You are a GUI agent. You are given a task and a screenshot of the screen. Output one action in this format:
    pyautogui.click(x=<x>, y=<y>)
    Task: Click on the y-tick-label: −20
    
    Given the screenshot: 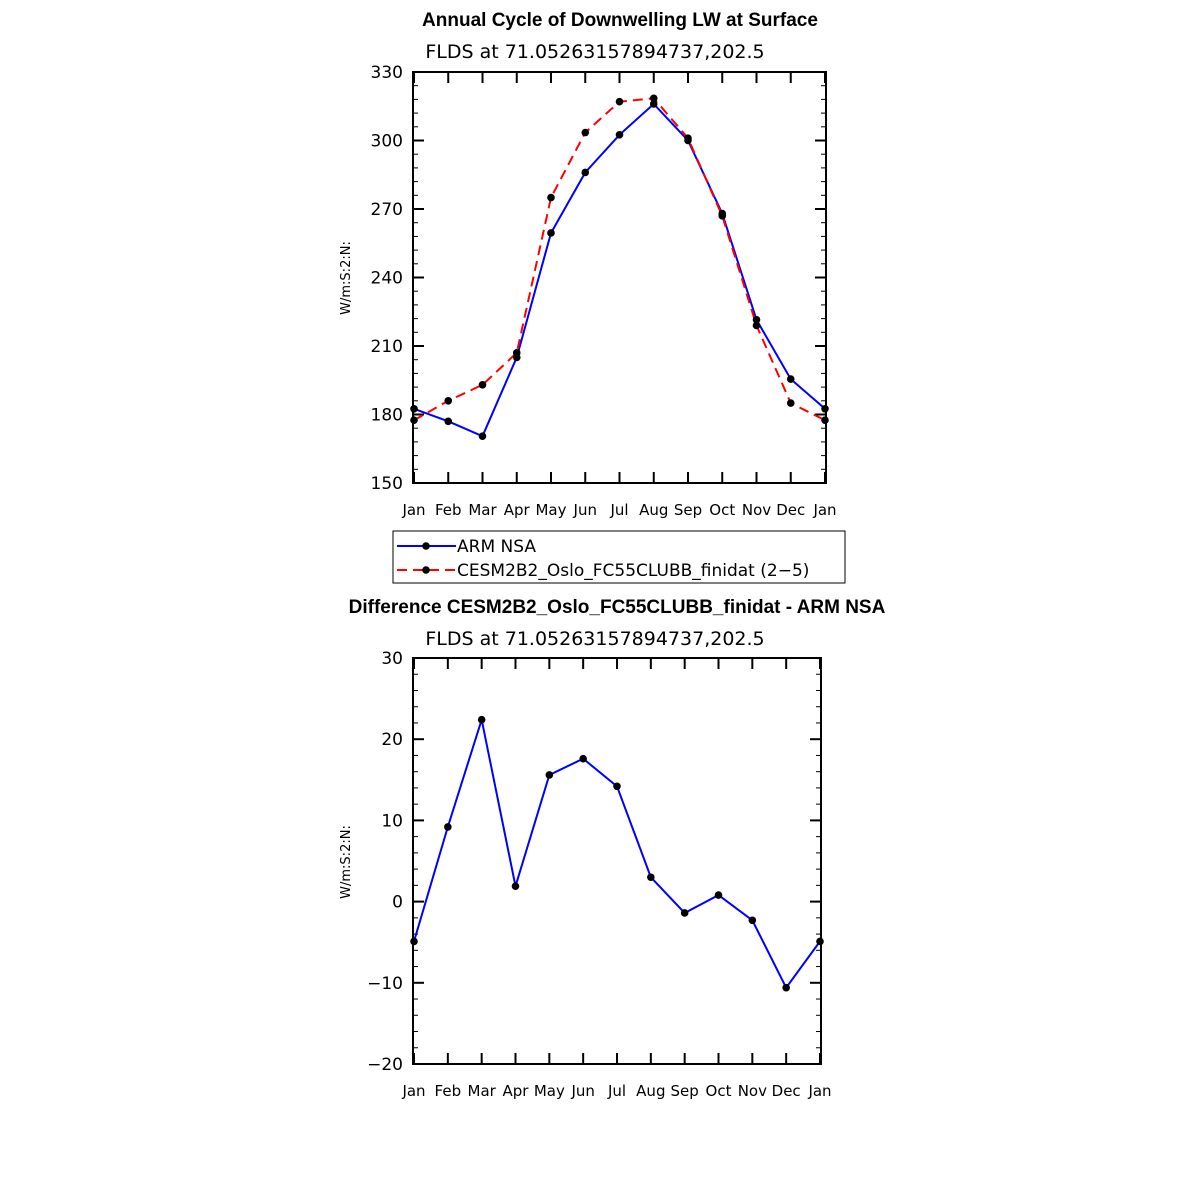 What is the action you would take?
    pyautogui.click(x=385, y=1065)
    